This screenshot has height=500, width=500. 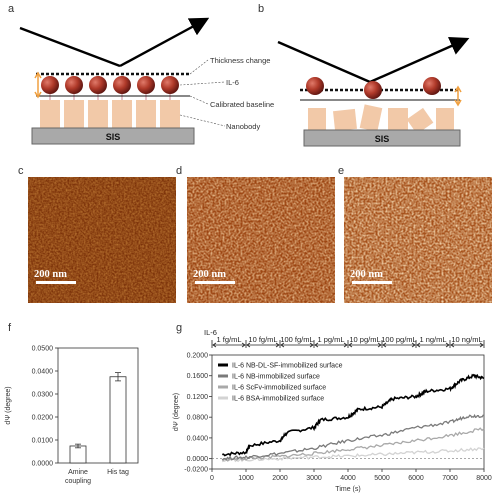 What do you see at coordinates (179, 328) in the screenshot?
I see `panel-label-g: g` at bounding box center [179, 328].